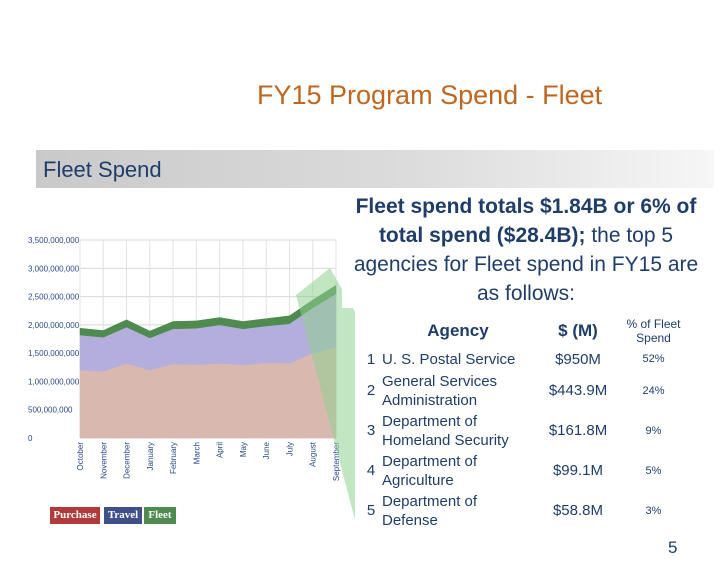 The width and height of the screenshot is (720, 576). Describe the element at coordinates (458, 430) in the screenshot. I see `agency-cell: Department of Homeland Security` at that location.